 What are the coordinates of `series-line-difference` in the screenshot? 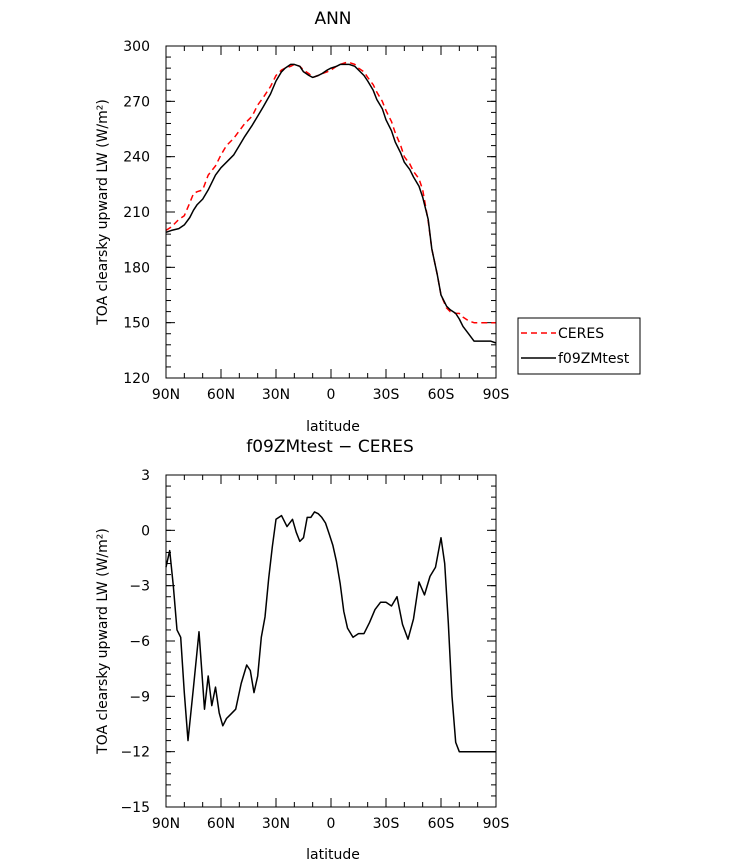 It's located at (330, 632).